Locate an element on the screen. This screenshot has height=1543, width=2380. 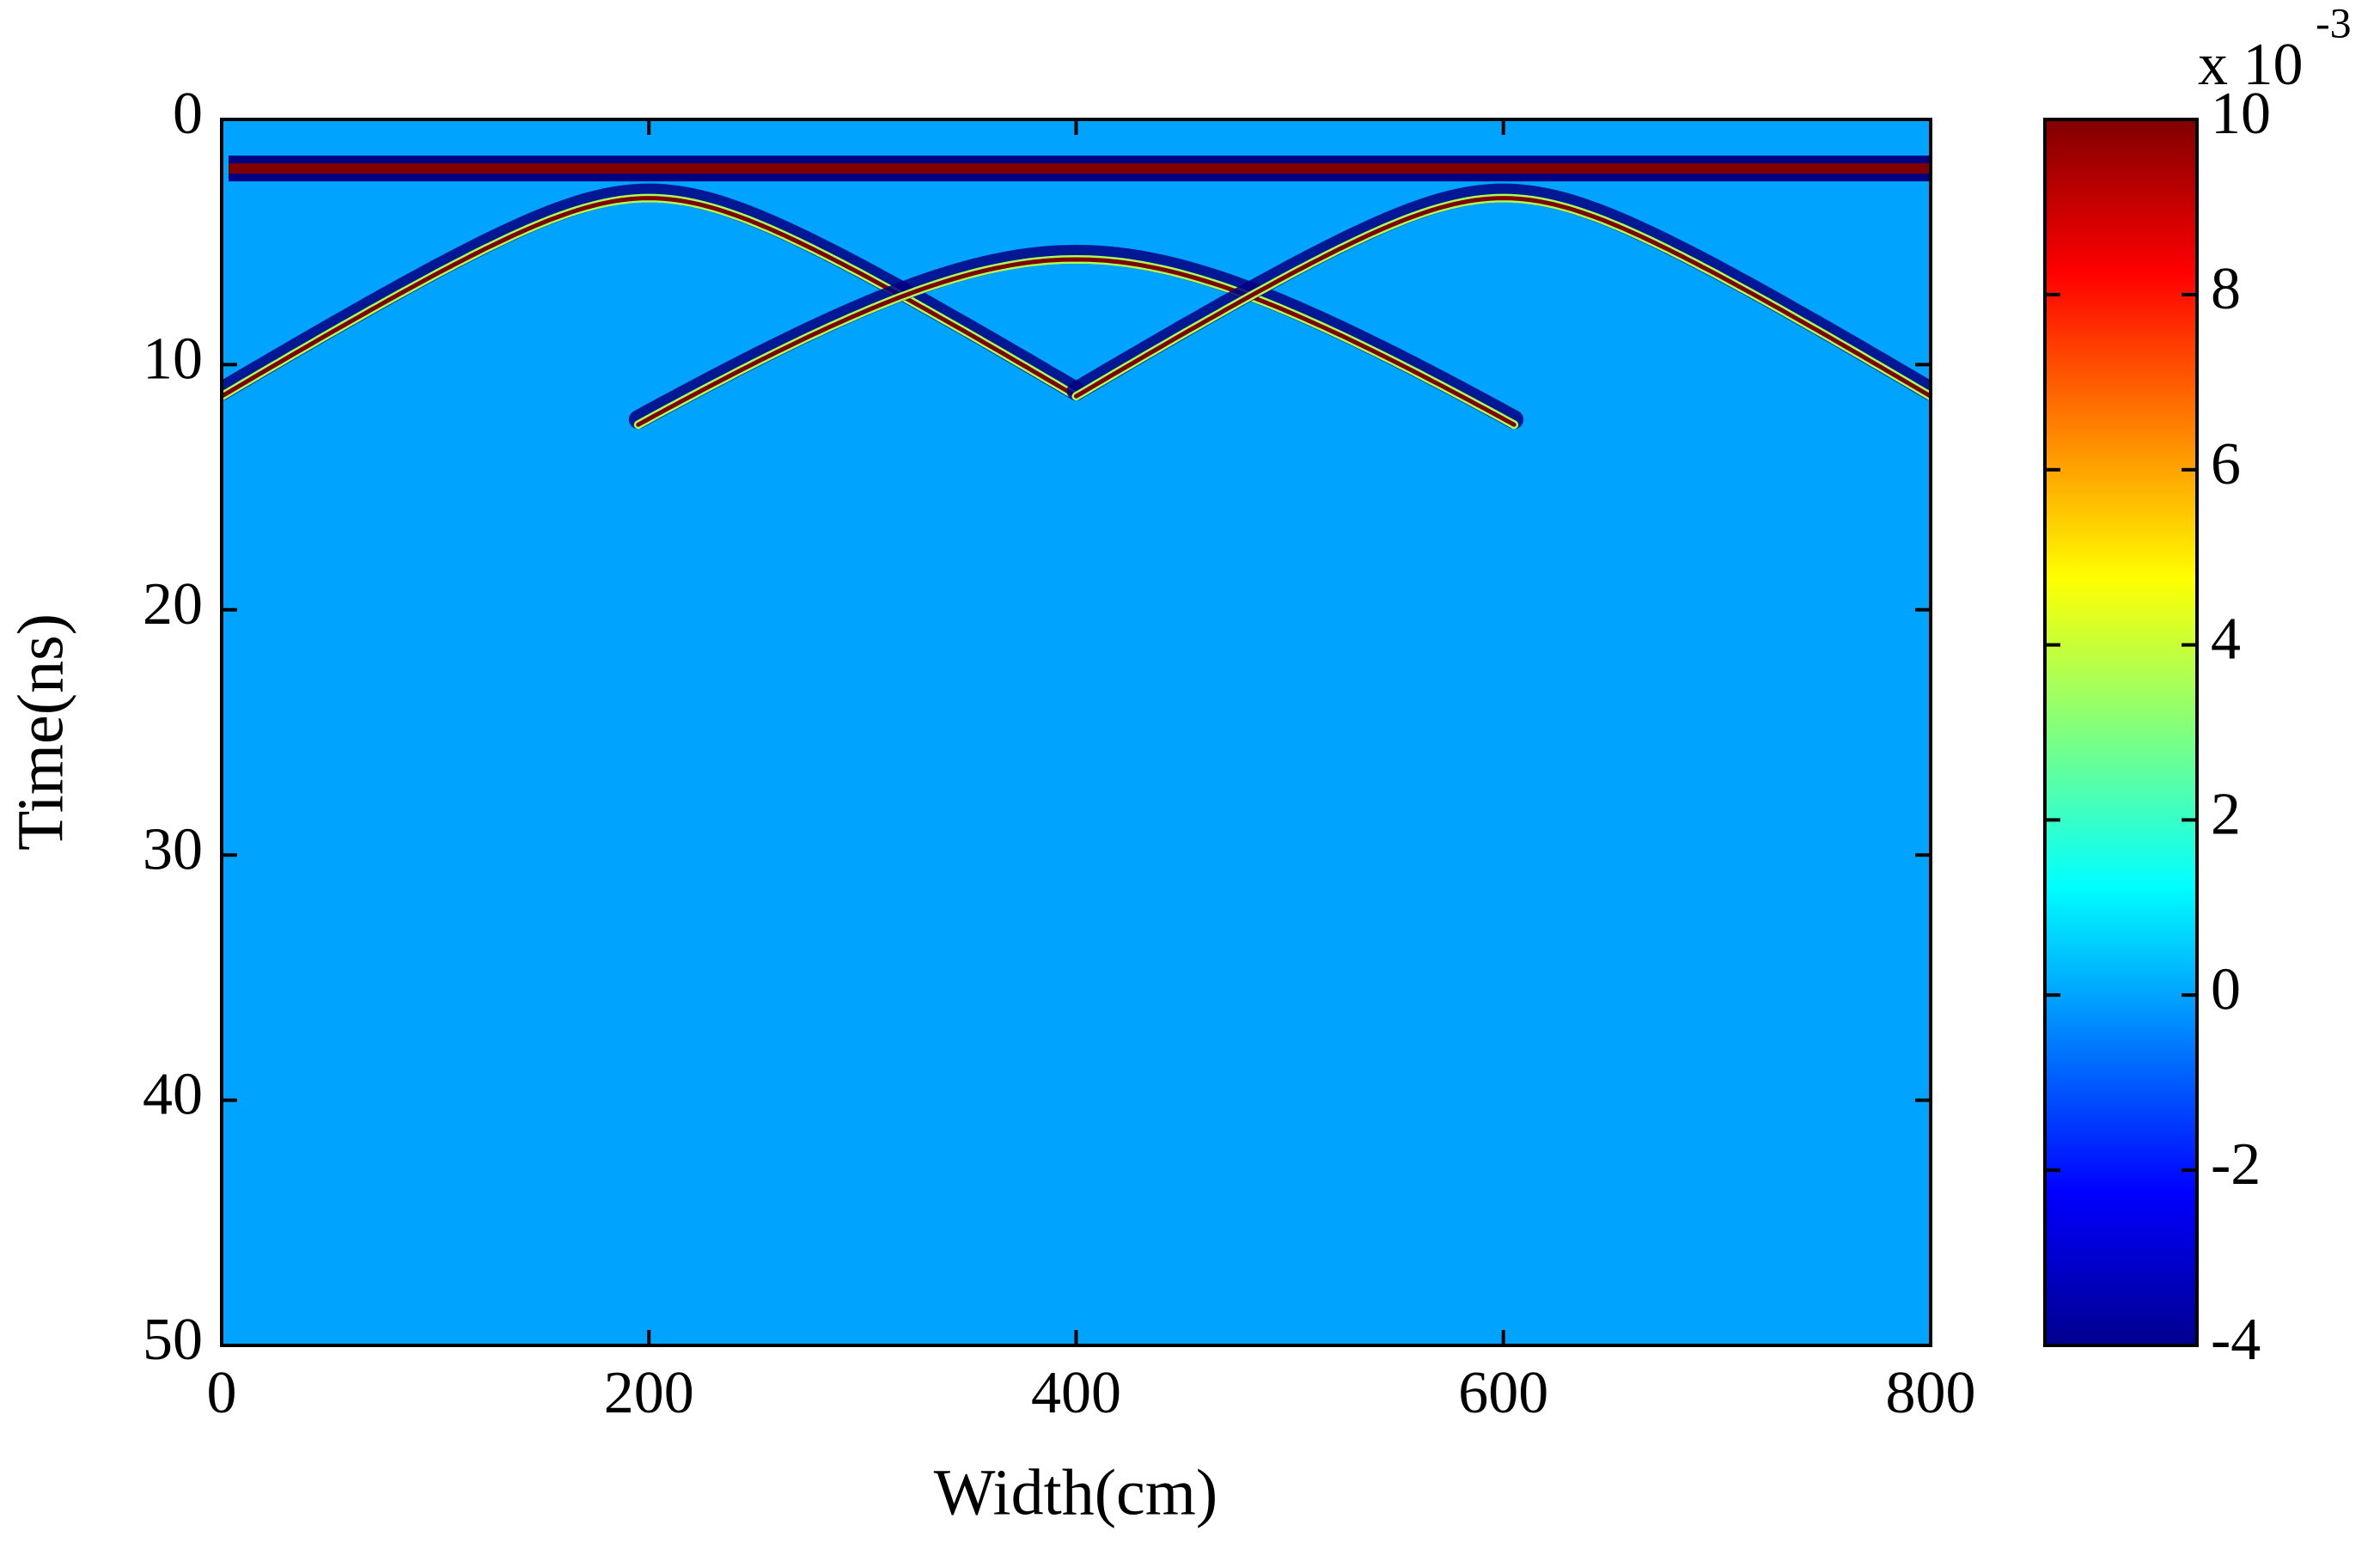
x-tick-label: 800 is located at coordinates (1931, 1393).